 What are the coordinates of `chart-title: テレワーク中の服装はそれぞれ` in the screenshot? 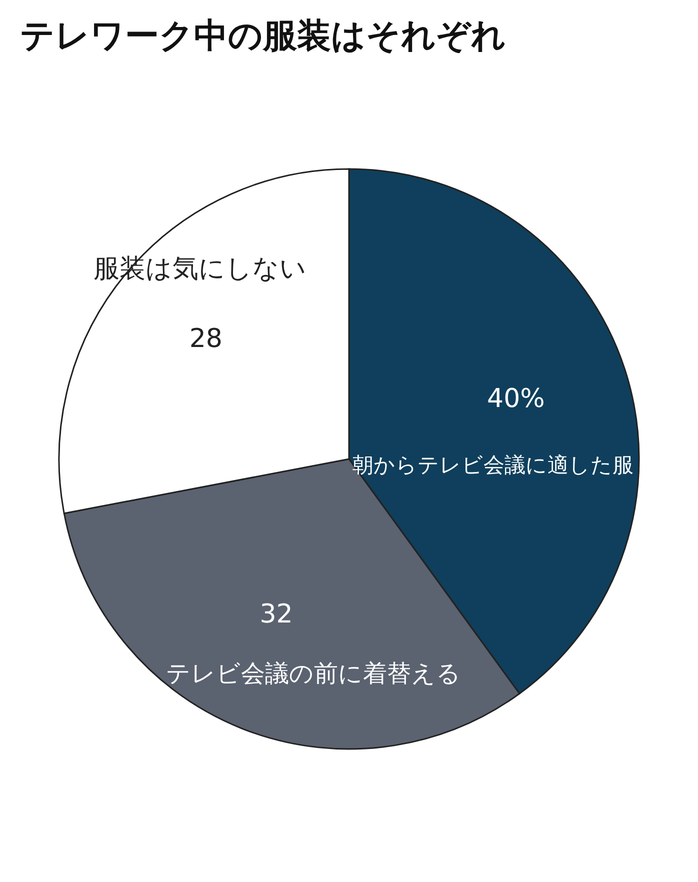 It's located at (263, 36).